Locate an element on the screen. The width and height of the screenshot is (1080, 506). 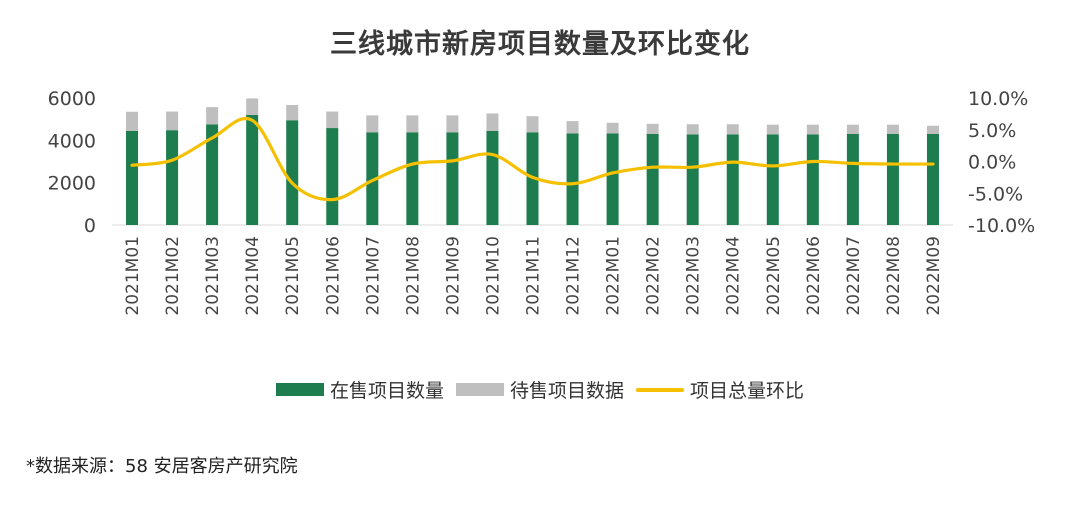
y-left-tick-label: 4000 is located at coordinates (72, 141).